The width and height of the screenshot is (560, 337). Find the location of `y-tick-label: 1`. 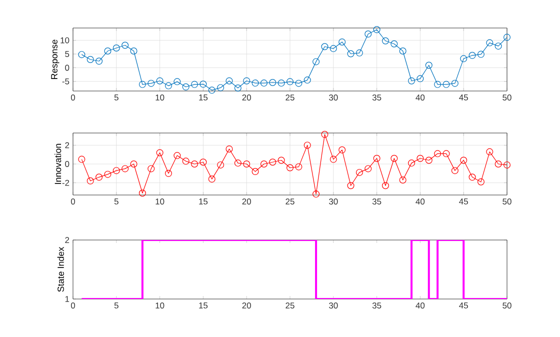

y-tick-label: 1 is located at coordinates (67, 299).